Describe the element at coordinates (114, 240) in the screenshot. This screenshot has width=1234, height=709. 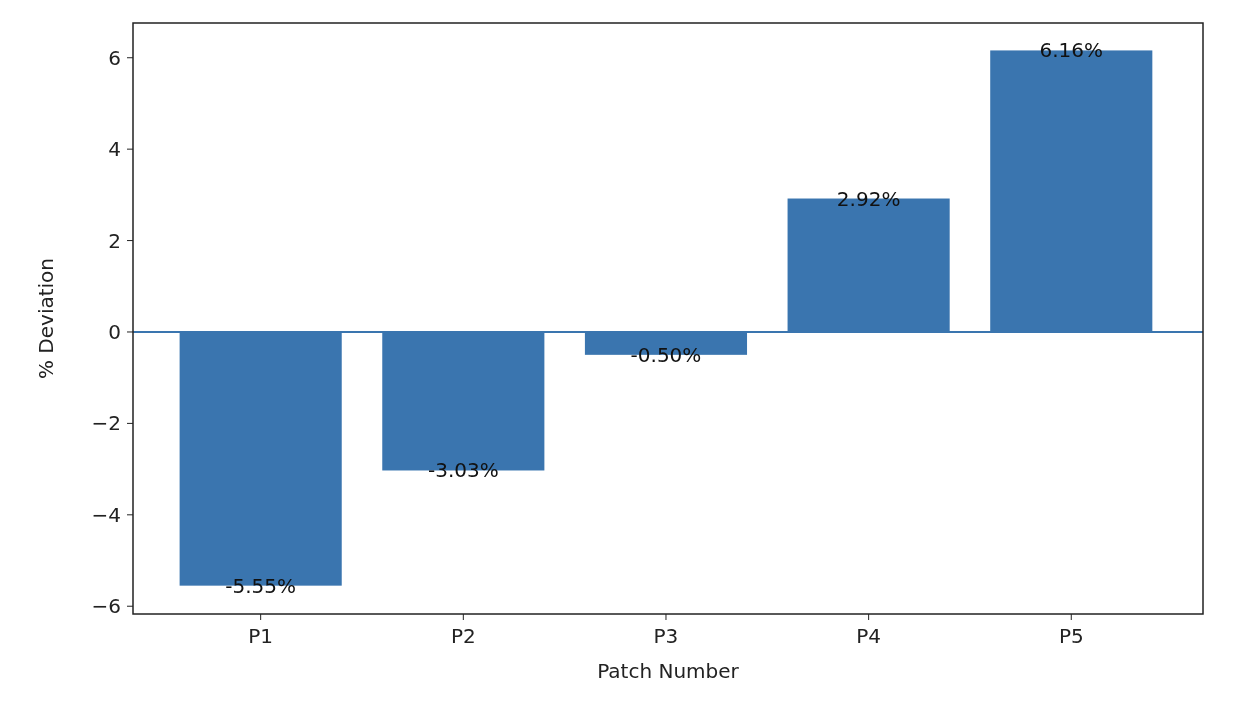
I see `y-tick-label: 2` at that location.